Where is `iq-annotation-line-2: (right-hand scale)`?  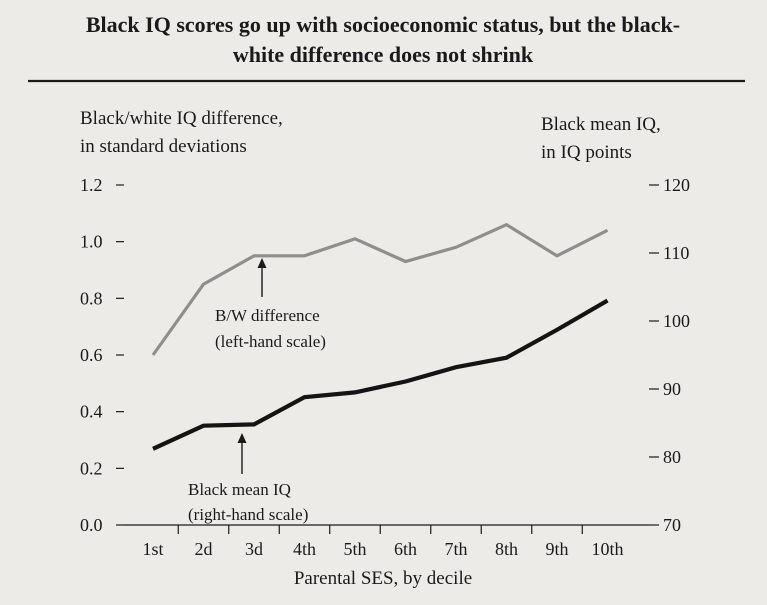 iq-annotation-line-2: (right-hand scale) is located at coordinates (248, 514).